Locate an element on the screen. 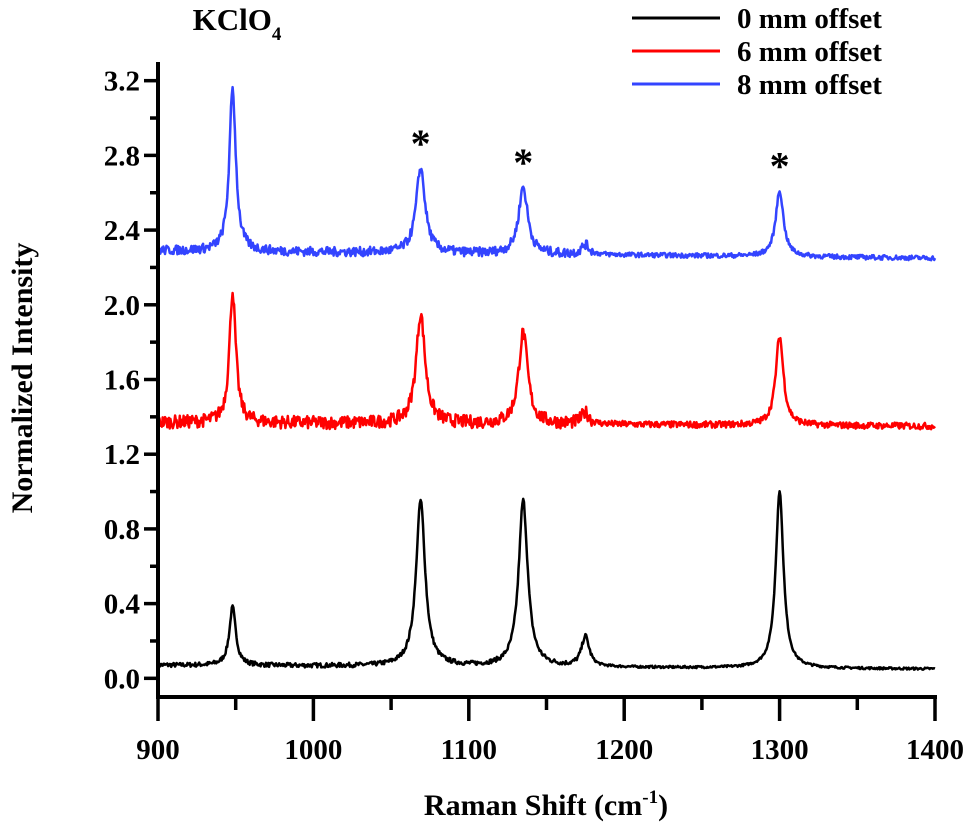 This screenshot has height=832, width=978. y-axis-label: Normalized Intensity is located at coordinates (22, 378).